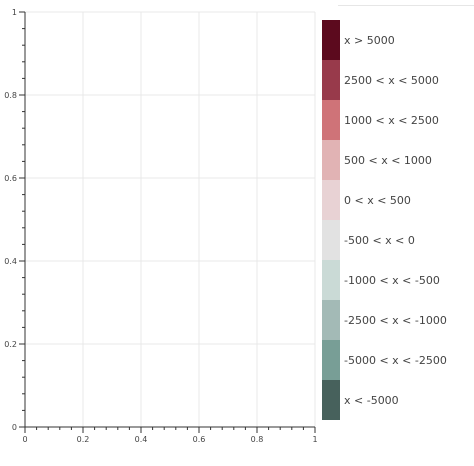 The image size is (474, 466). Describe the element at coordinates (14, 220) in the screenshot. I see `y-axis-ticks: 0 0.2 0.4 0.6 0.8 1` at that location.